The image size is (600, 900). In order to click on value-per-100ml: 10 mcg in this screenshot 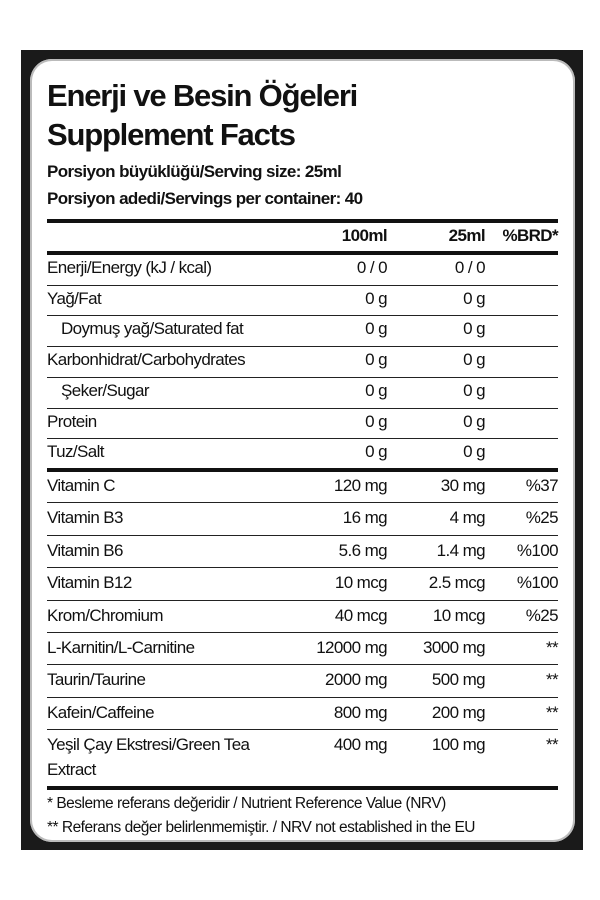, I will do `click(361, 583)`.